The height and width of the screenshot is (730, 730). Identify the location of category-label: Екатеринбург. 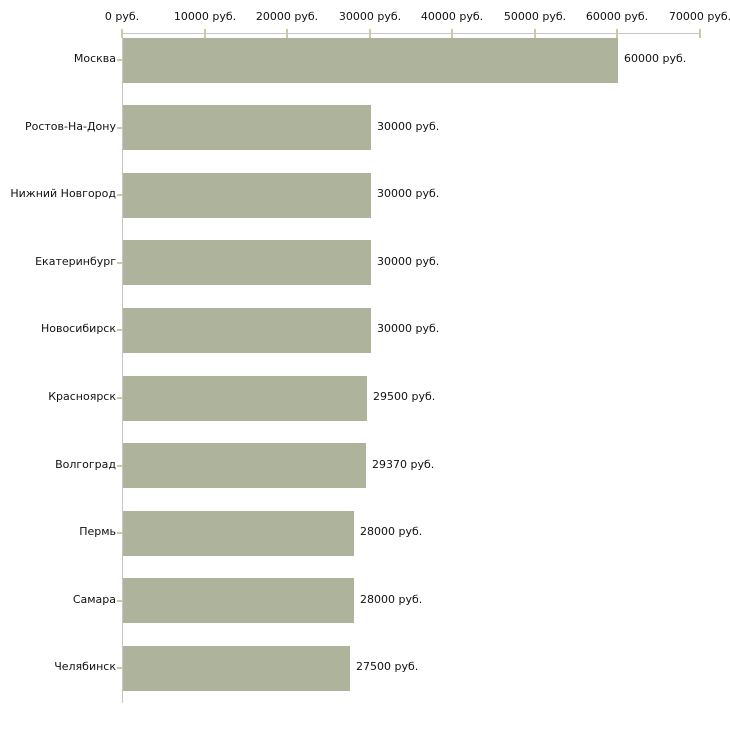
(75, 261).